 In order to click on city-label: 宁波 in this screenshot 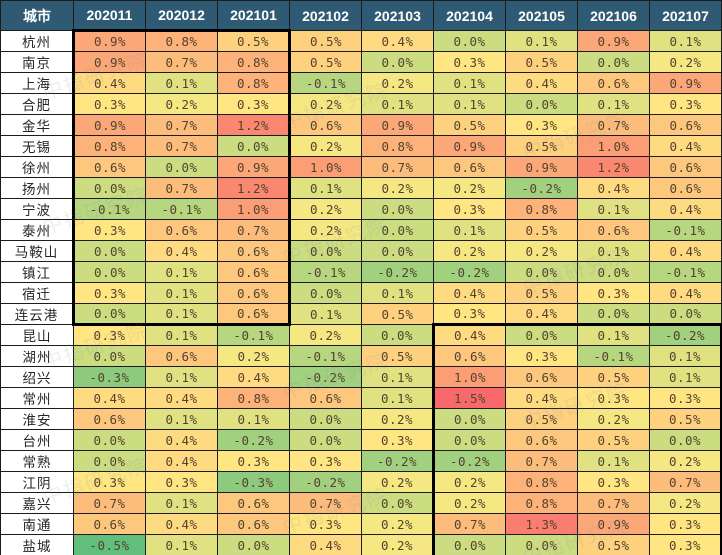, I will do `click(37, 209)`.